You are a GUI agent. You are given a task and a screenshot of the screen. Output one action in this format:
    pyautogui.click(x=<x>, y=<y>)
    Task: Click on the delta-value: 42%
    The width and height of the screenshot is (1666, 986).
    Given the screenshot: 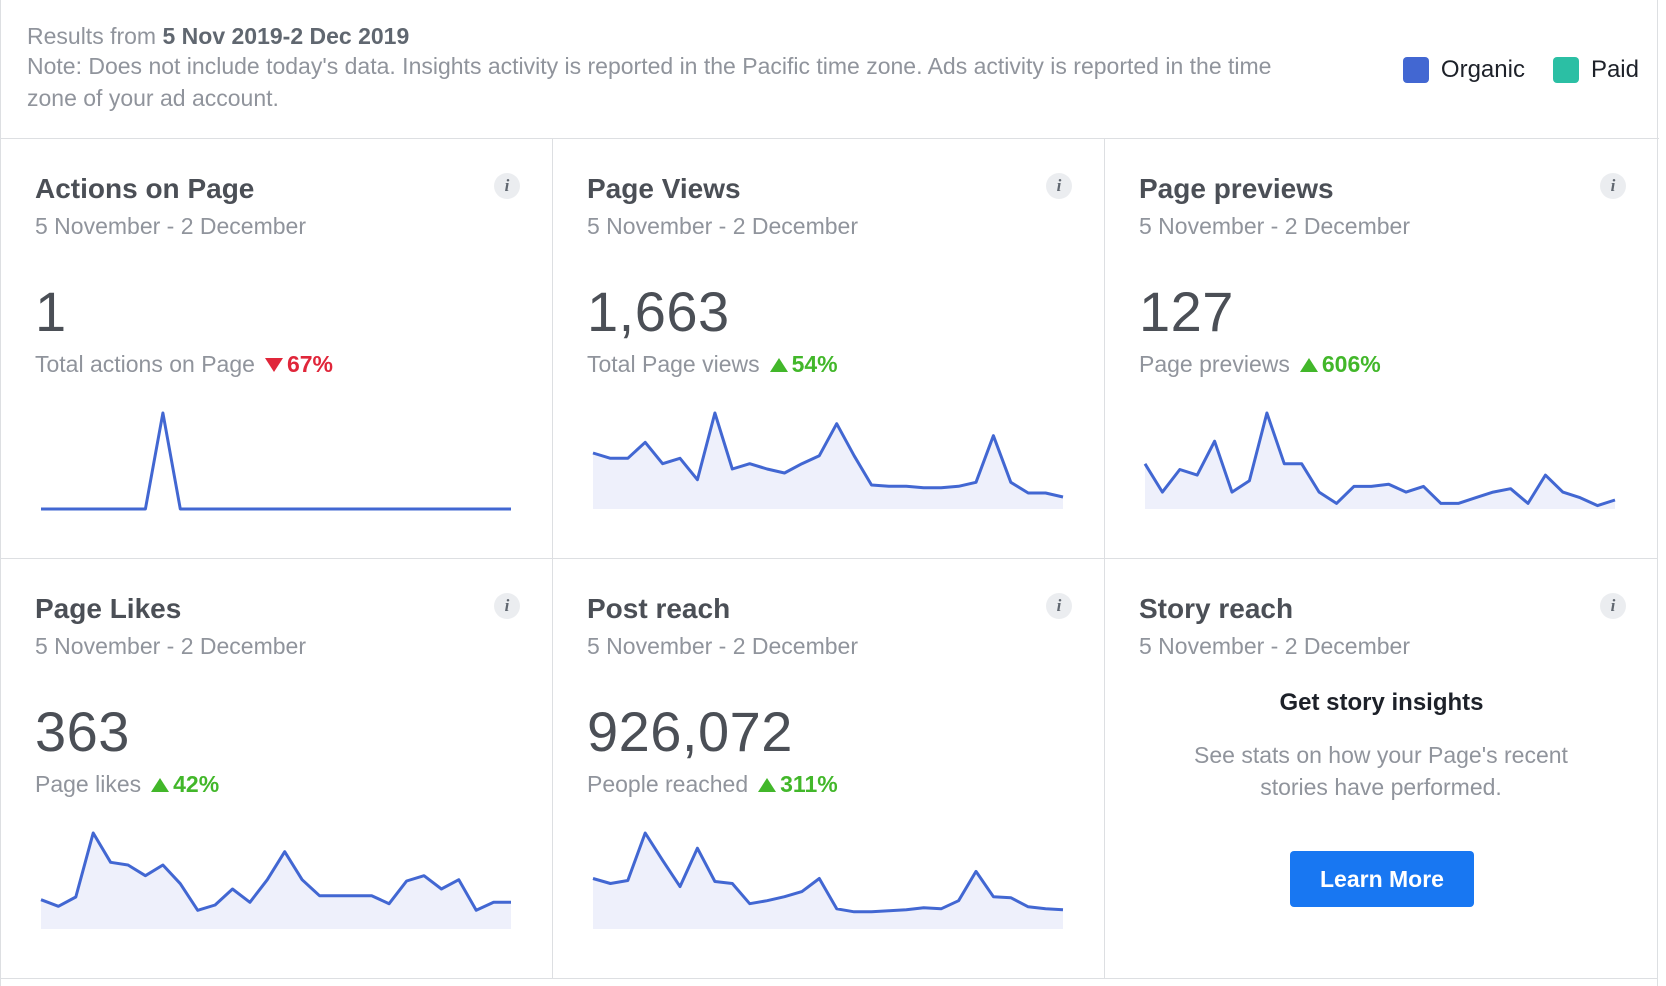 What is the action you would take?
    pyautogui.click(x=196, y=784)
    